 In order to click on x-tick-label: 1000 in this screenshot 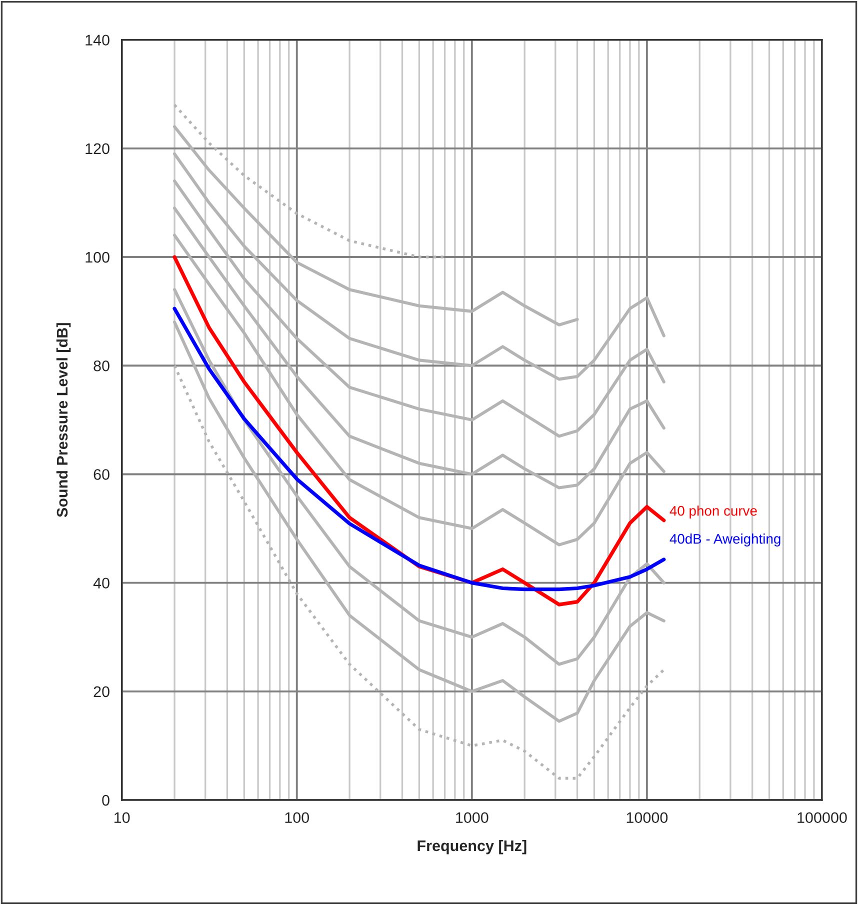, I will do `click(472, 818)`.